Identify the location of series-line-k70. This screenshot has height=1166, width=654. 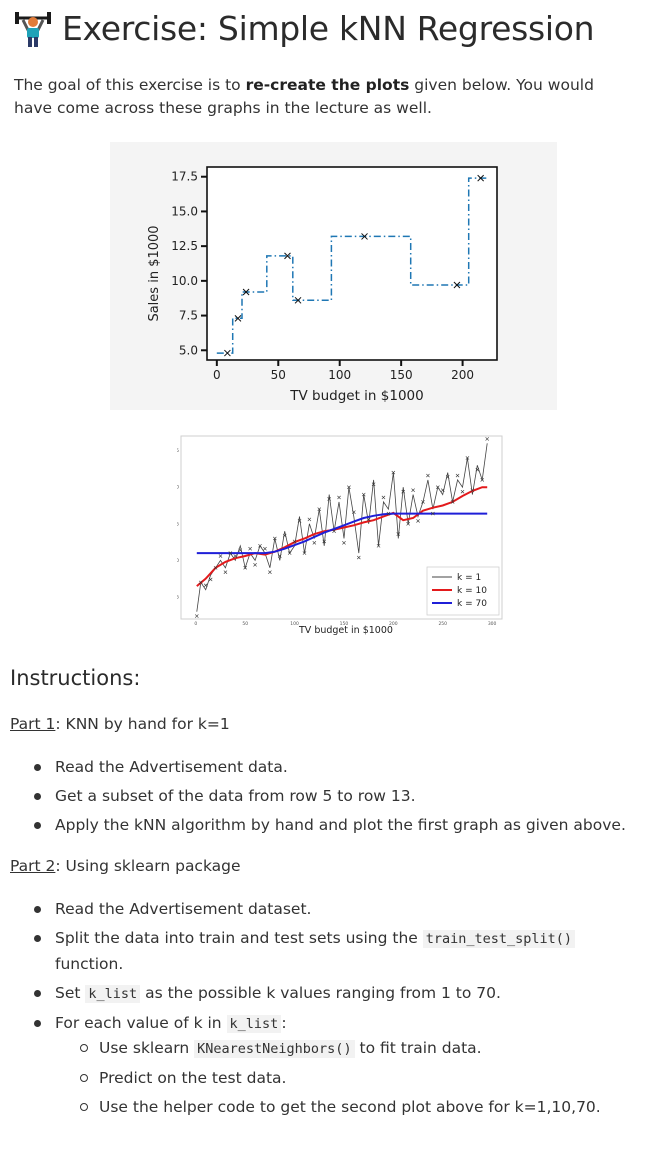
(342, 533).